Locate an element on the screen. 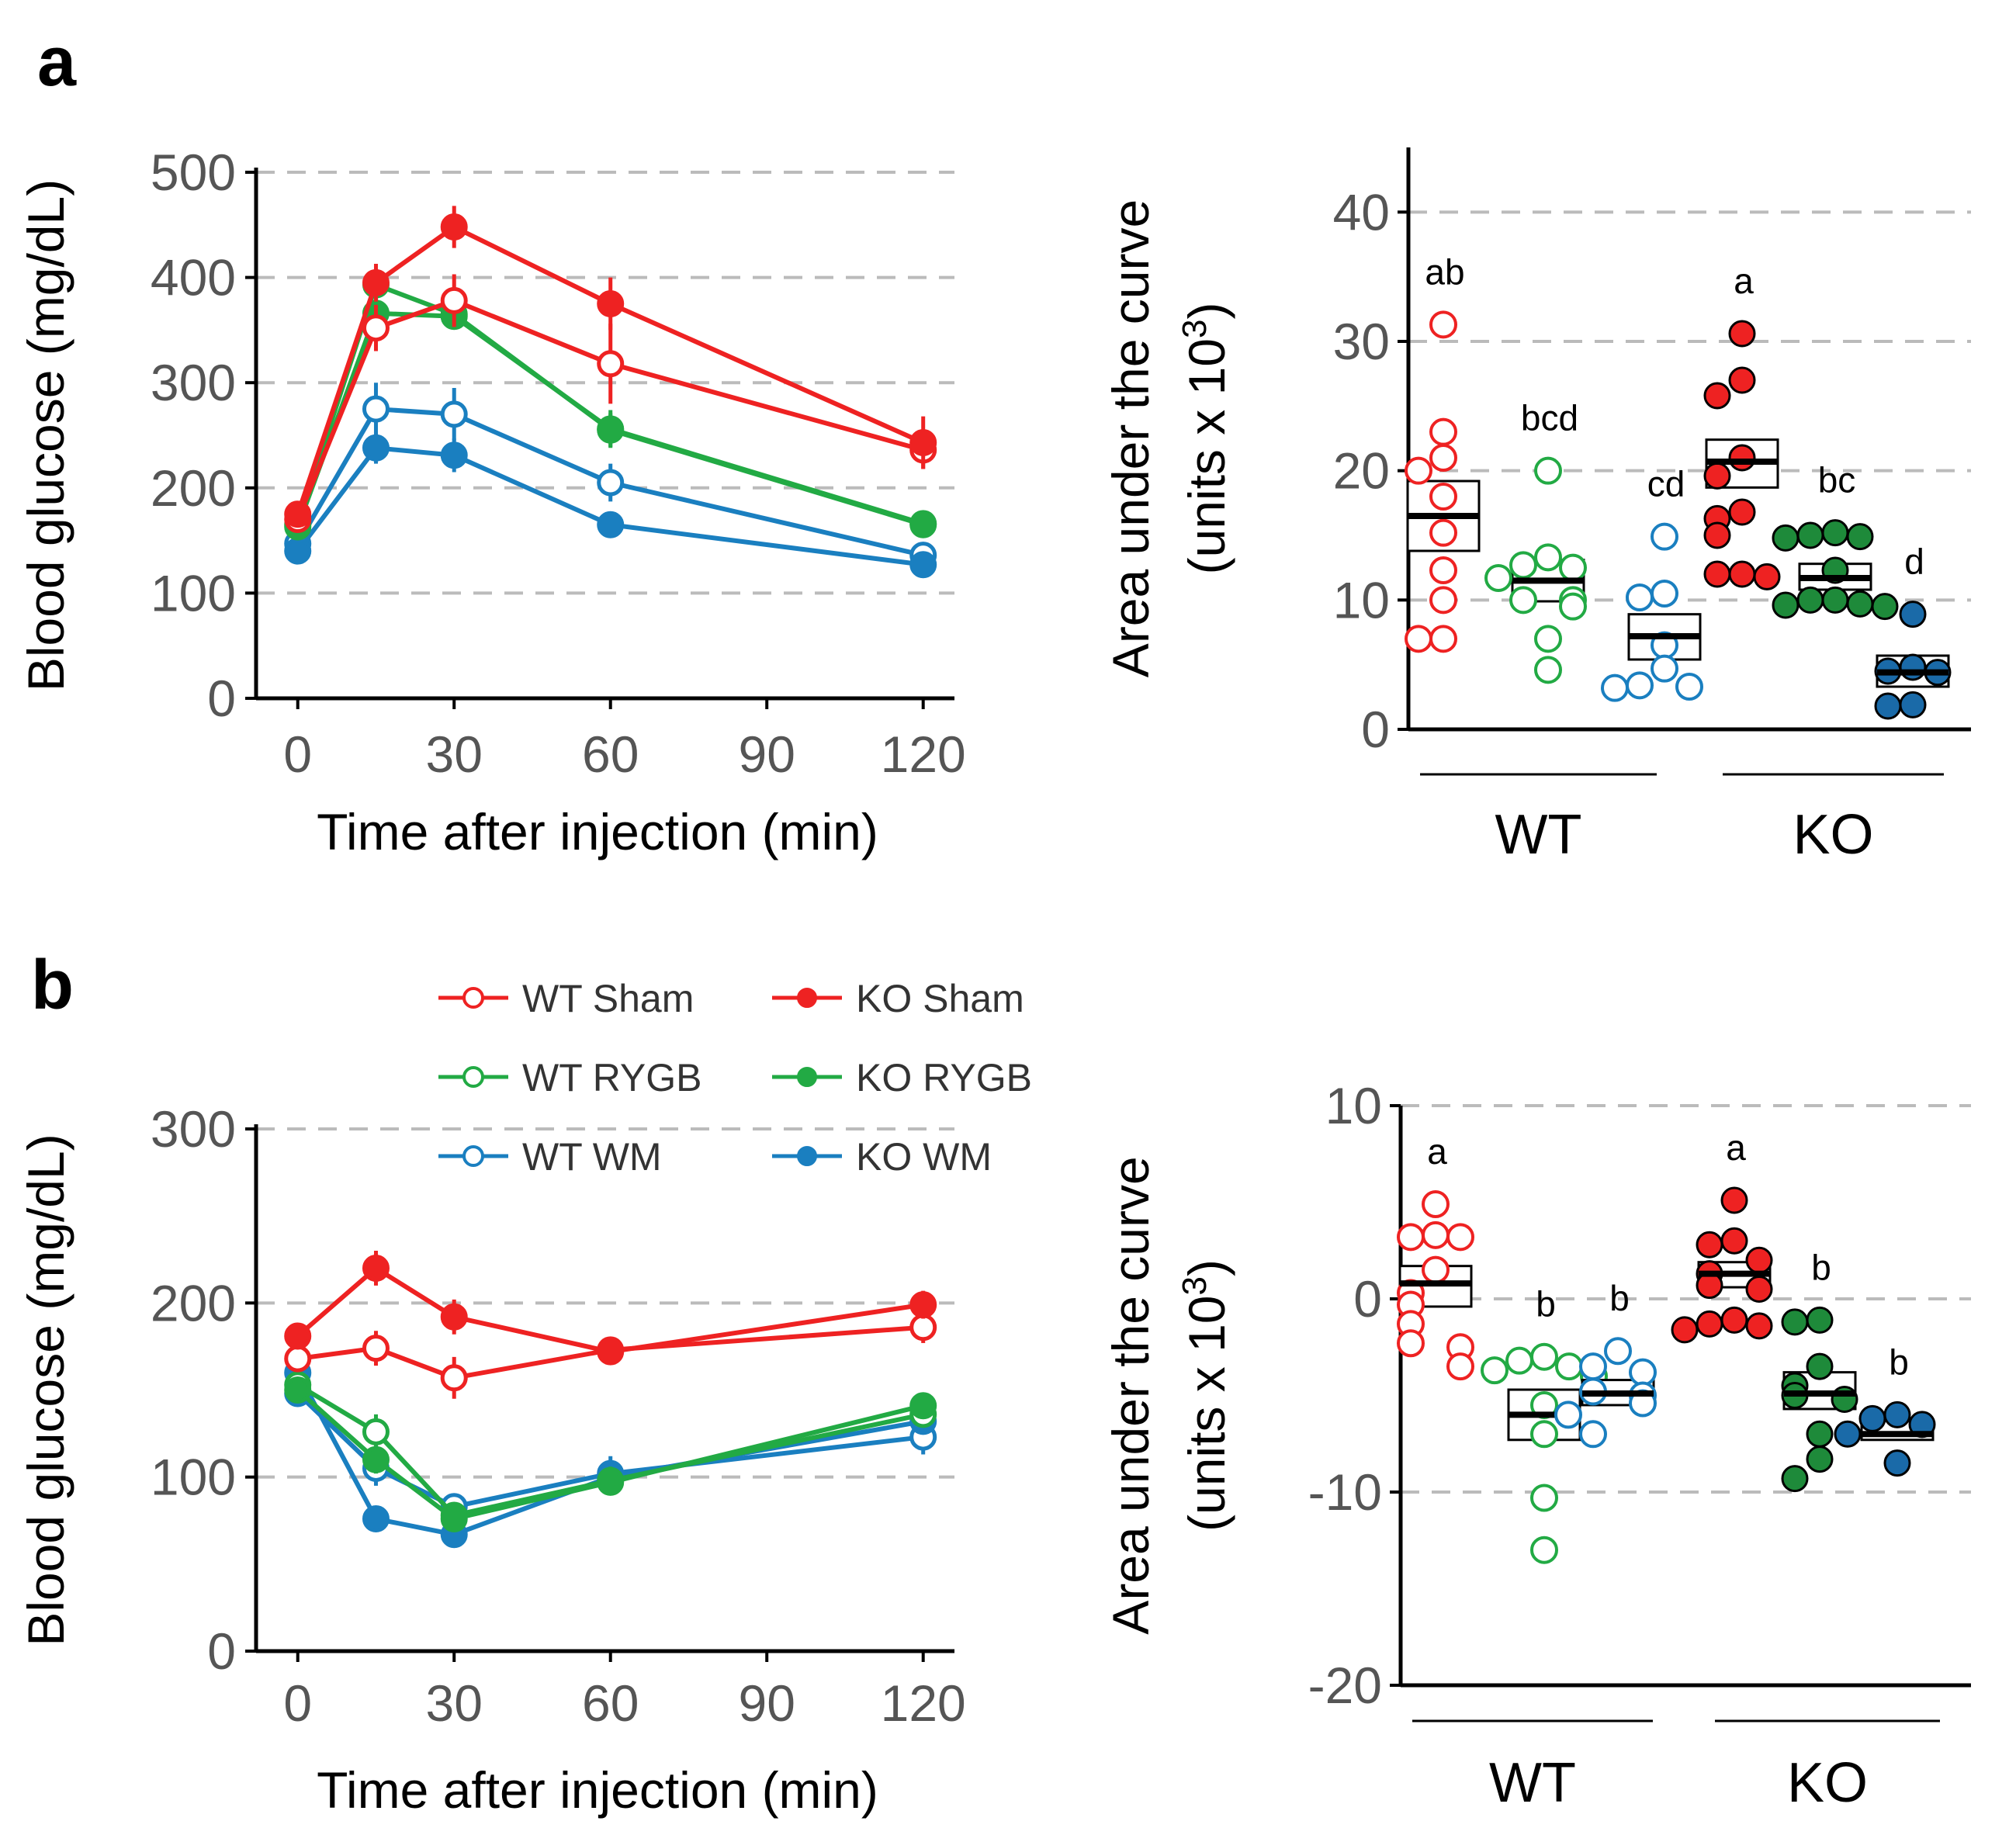 This screenshot has width=2016, height=1835. y-tick-label-40: 40 is located at coordinates (1362, 212).